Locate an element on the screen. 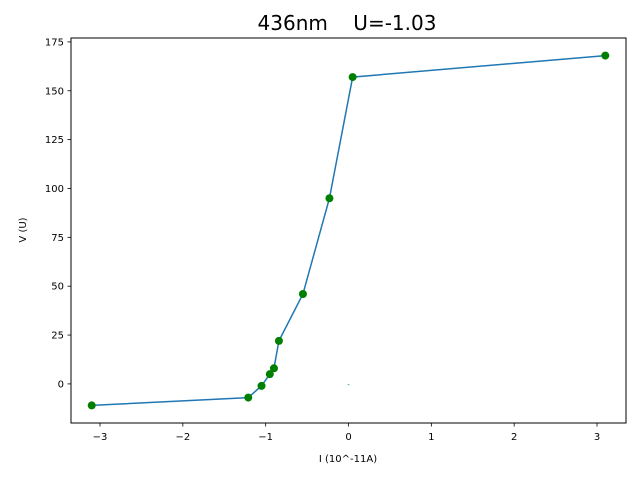 Image resolution: width=640 pixels, height=480 pixels. annotation-mark: - is located at coordinates (348, 385).